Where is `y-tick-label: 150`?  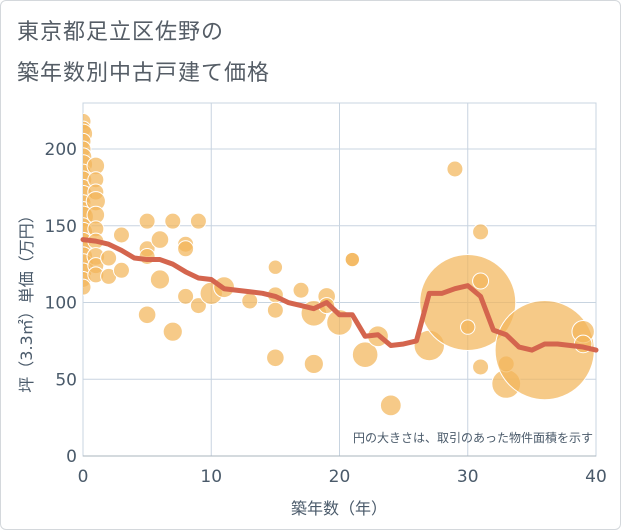
y-tick-label: 150 is located at coordinates (61, 227).